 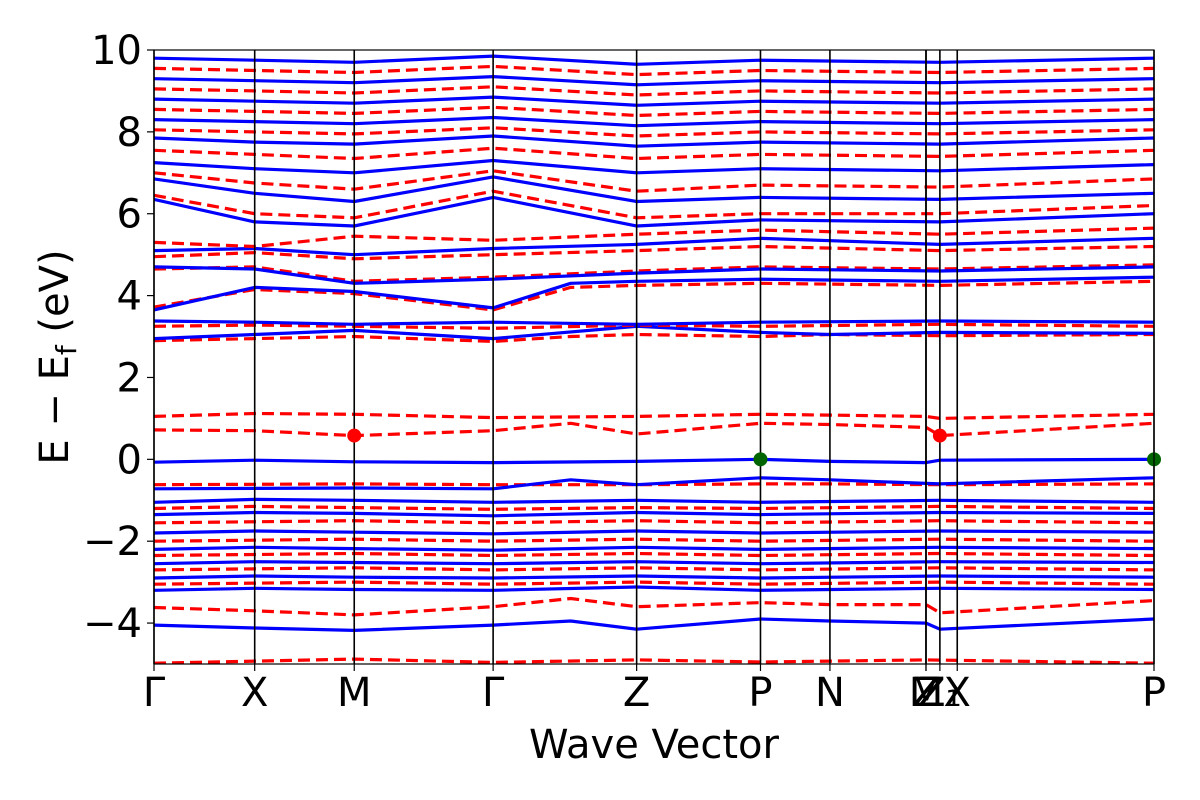 I want to click on y-axis-label-main: E − E, so click(x=55, y=410).